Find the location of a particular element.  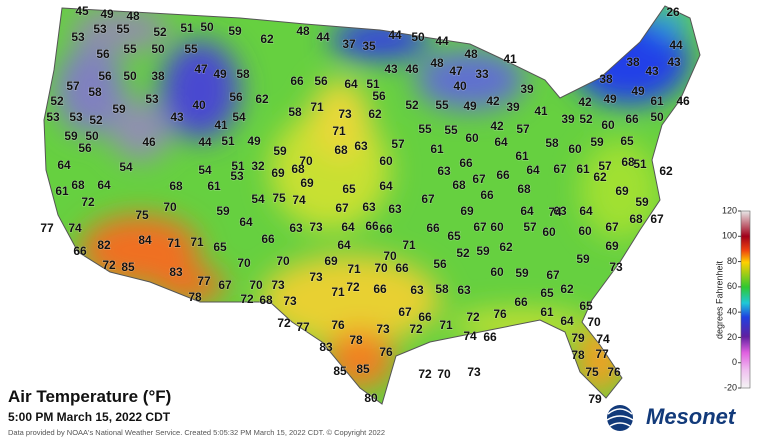

colorbar-tick-label: 40 is located at coordinates (732, 312).